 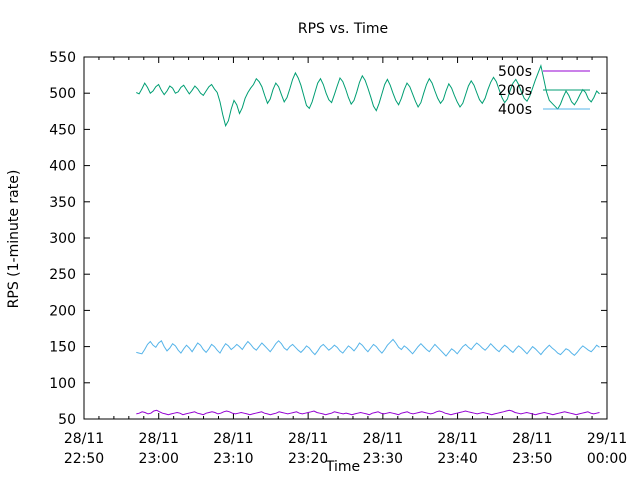 What do you see at coordinates (67, 420) in the screenshot?
I see `y-tick-label: 50` at bounding box center [67, 420].